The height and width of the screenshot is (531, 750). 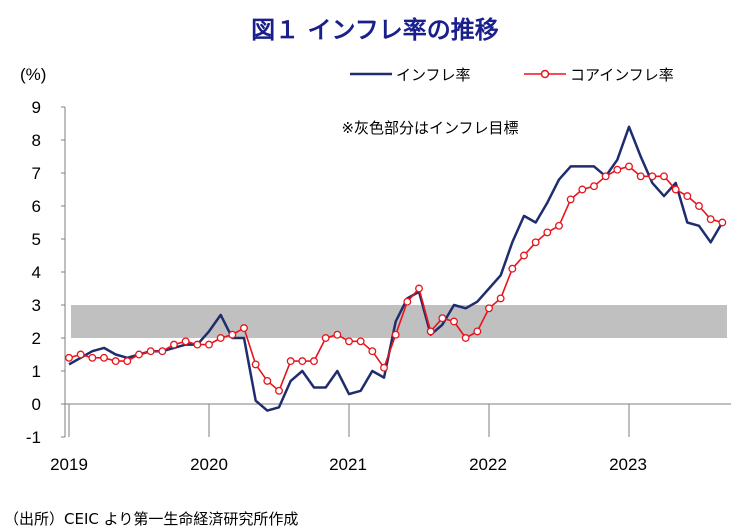 I want to click on y-tick-label: 3, so click(x=36, y=305).